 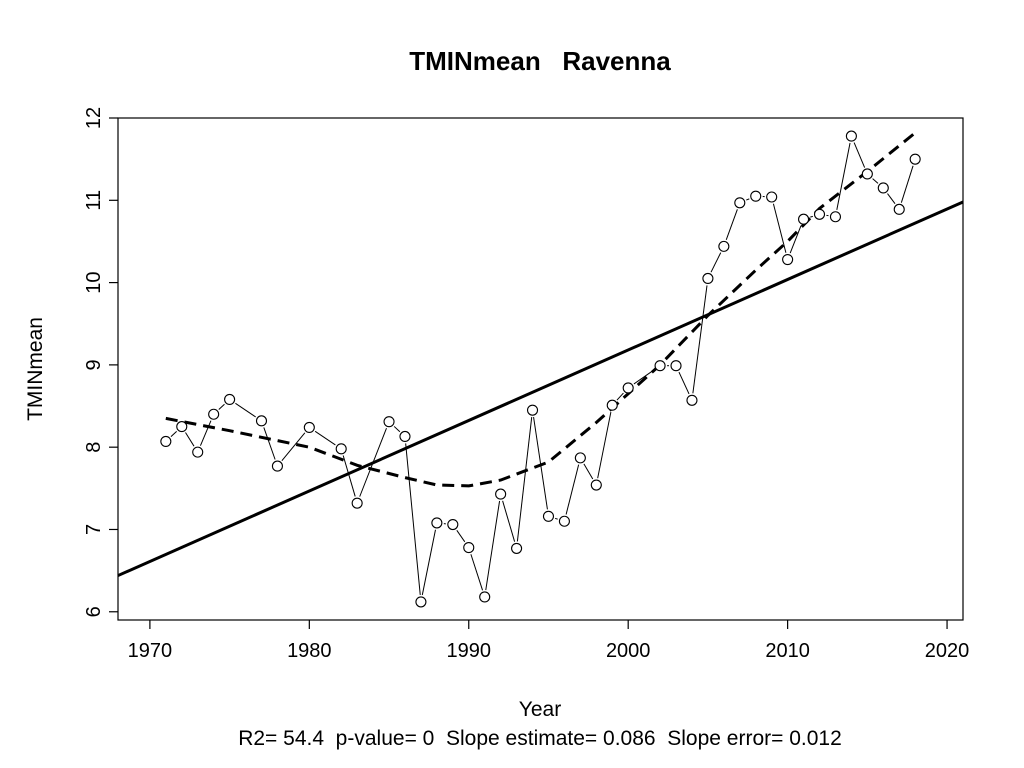 I want to click on x-tick-label: 2000, so click(x=628, y=651).